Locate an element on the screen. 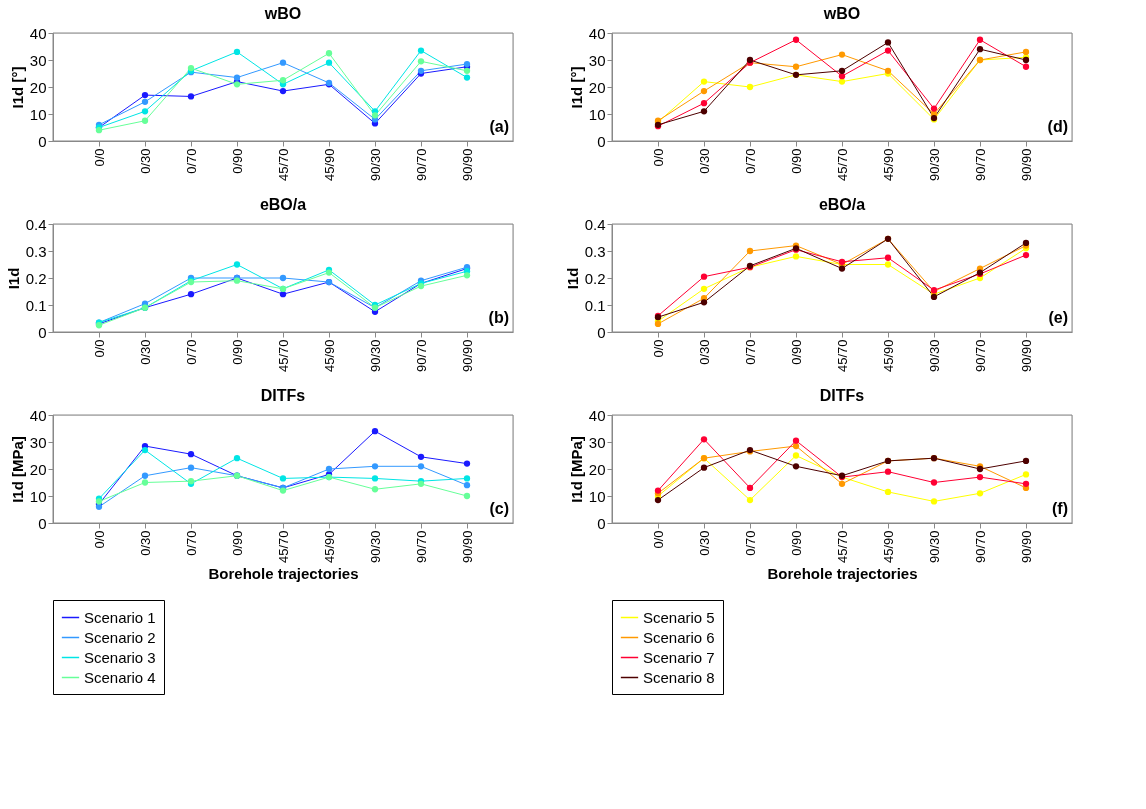 Image resolution: width=1146 pixels, height=809 pixels. annotation: (e) is located at coordinates (1058, 317).